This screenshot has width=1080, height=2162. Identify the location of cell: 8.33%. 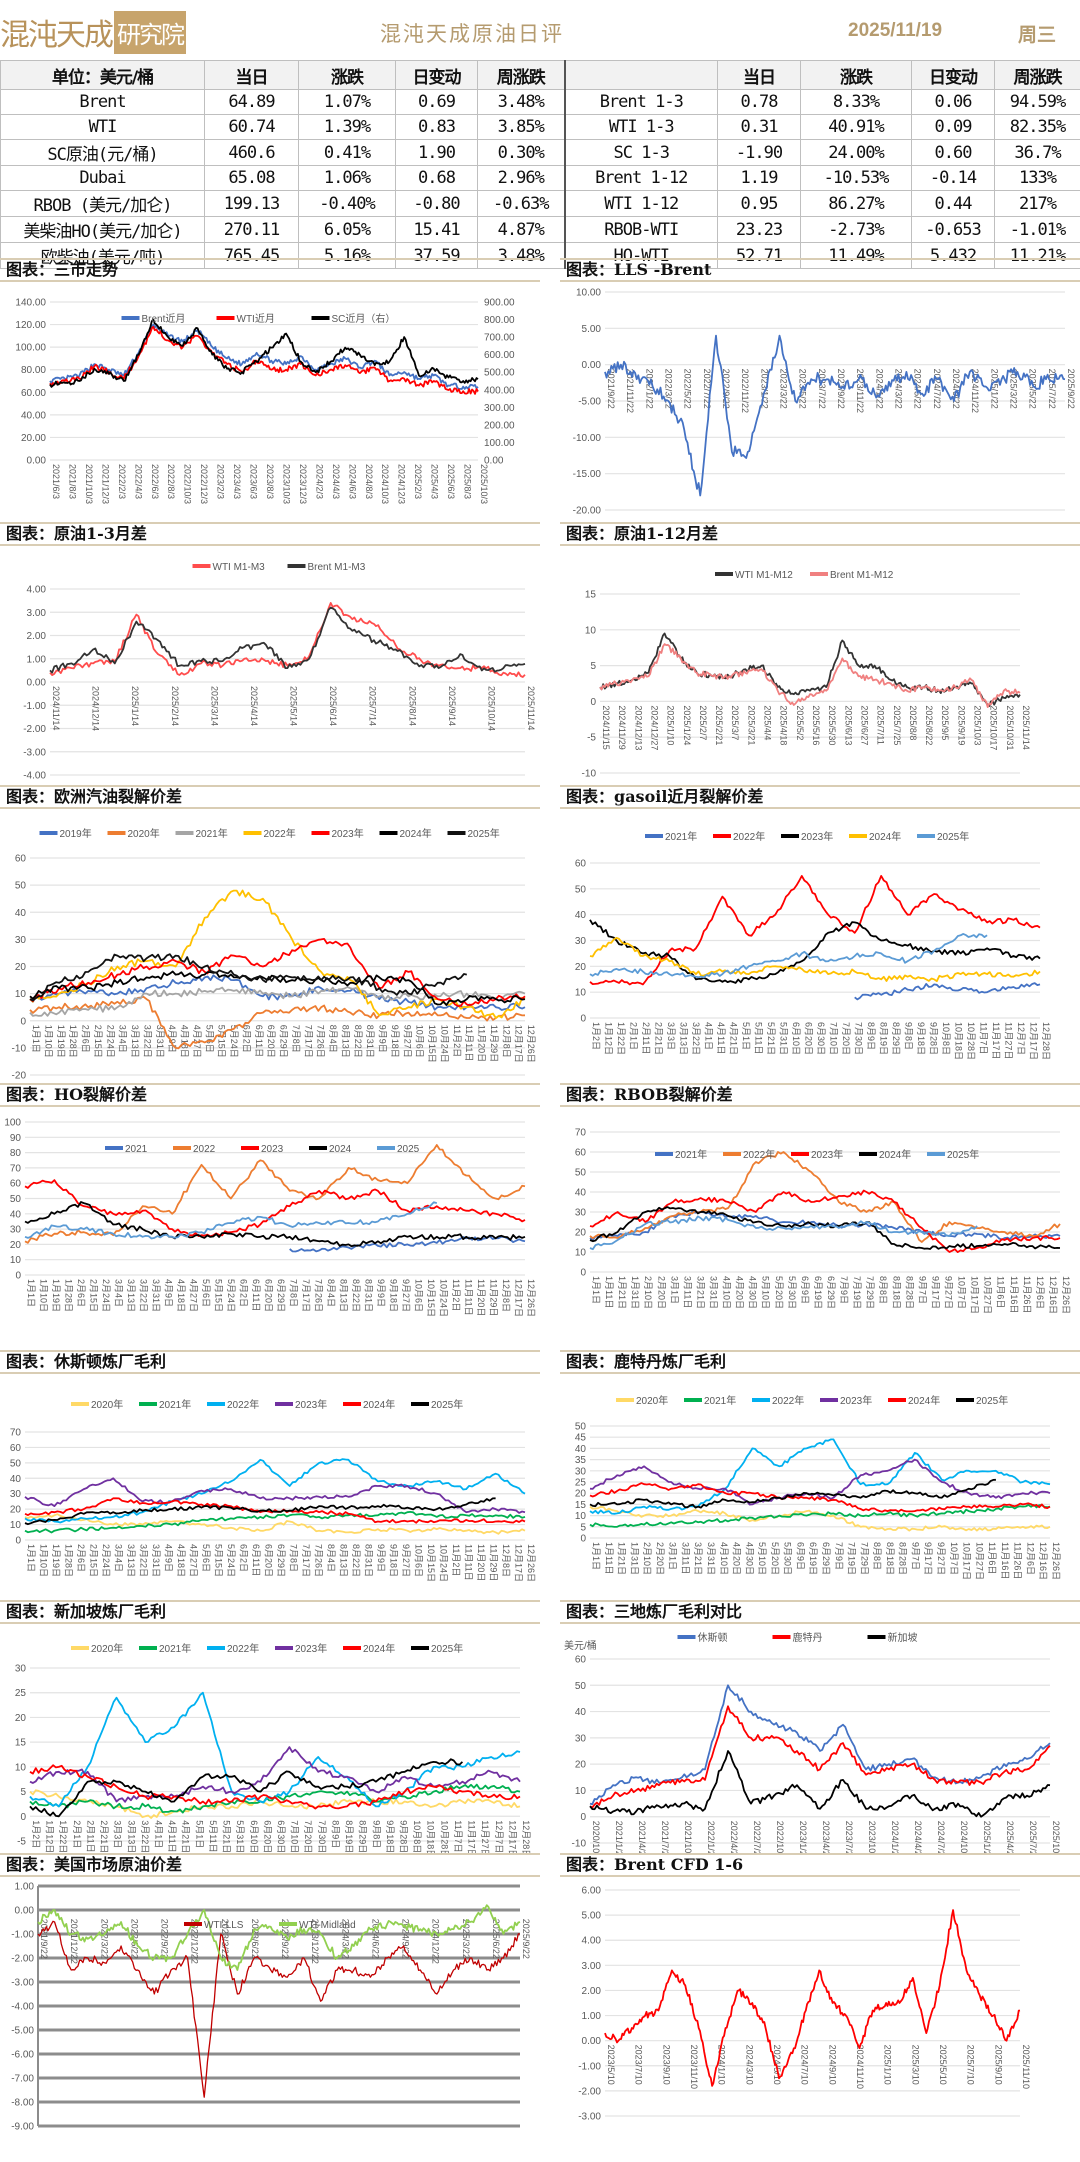
(856, 102).